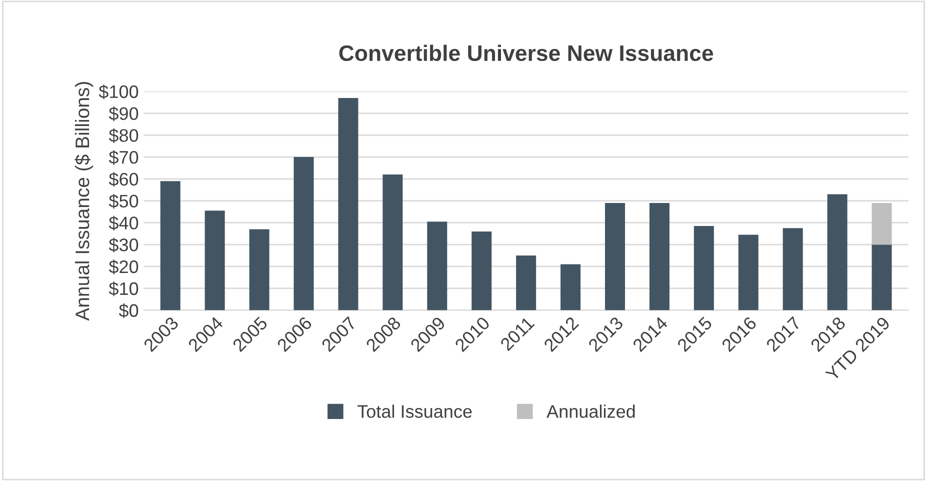  What do you see at coordinates (118, 92) in the screenshot?
I see `y-tick-label: $100` at bounding box center [118, 92].